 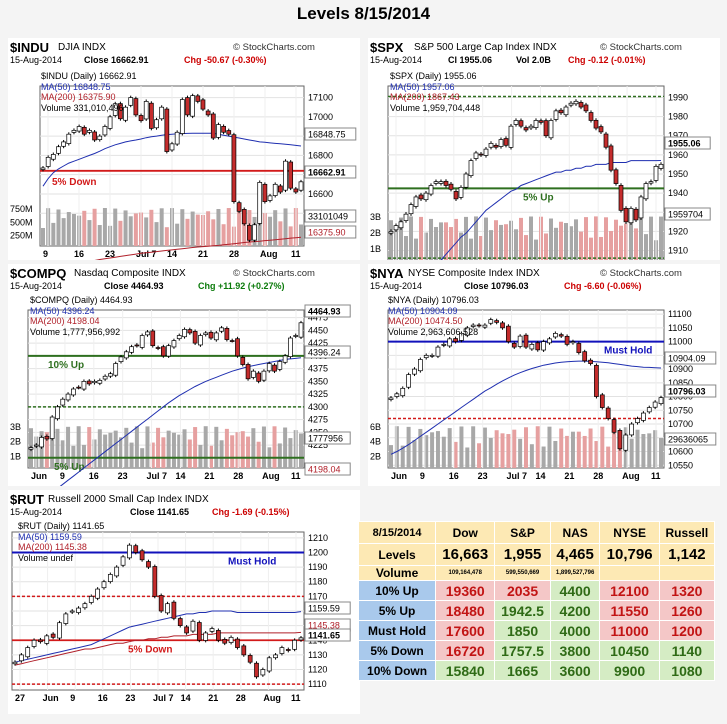 I want to click on value-tag: 10796.03, so click(x=690, y=391).